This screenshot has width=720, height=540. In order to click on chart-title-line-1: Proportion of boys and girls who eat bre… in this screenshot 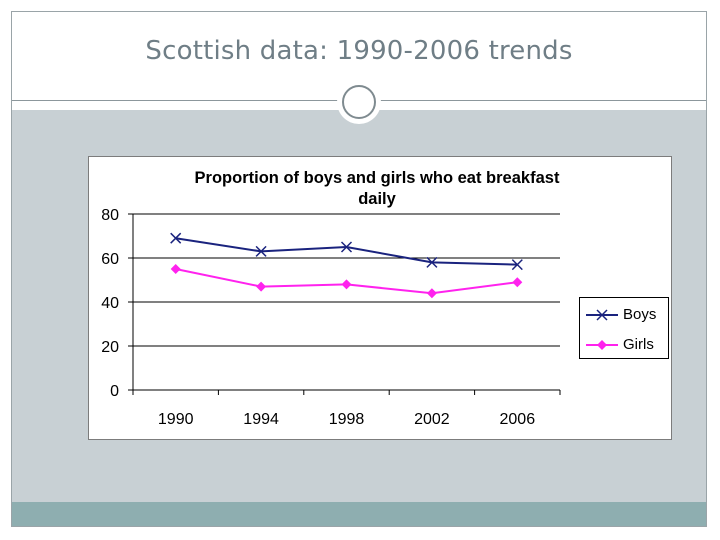, I will do `click(377, 178)`.